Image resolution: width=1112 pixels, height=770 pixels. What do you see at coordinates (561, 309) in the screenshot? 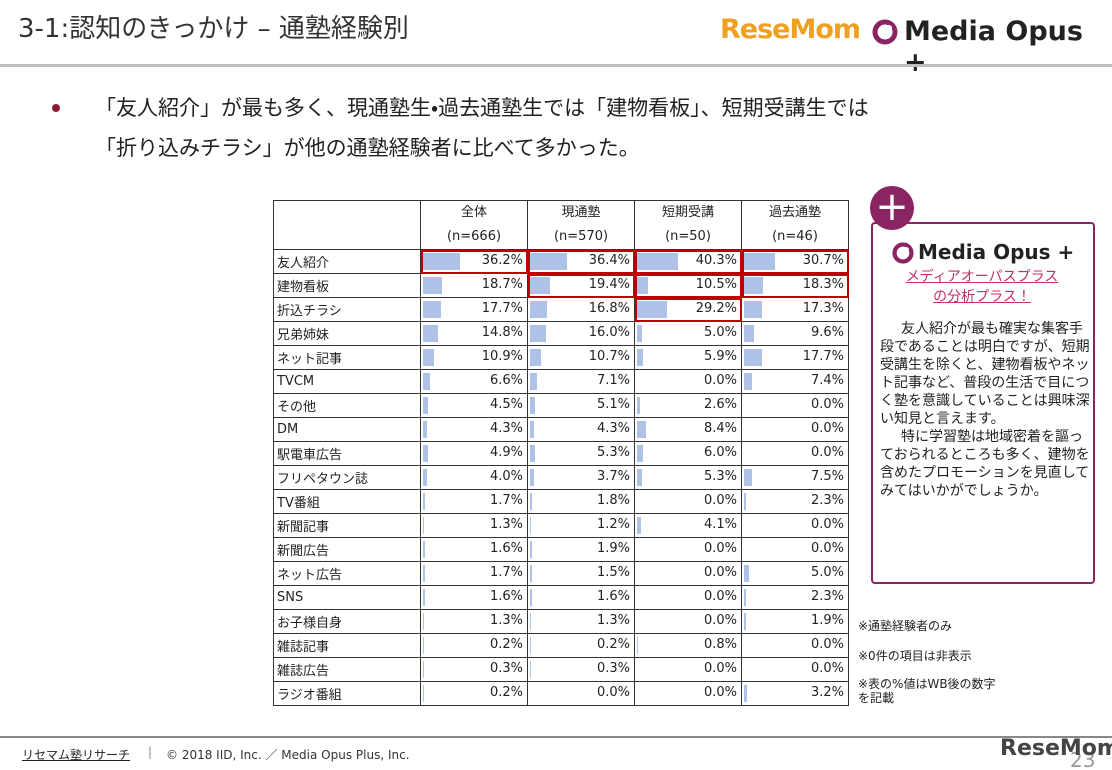
I see `table-row: 折込チラシ 17.7% 16.8% 29.2% 17.3%` at bounding box center [561, 309].